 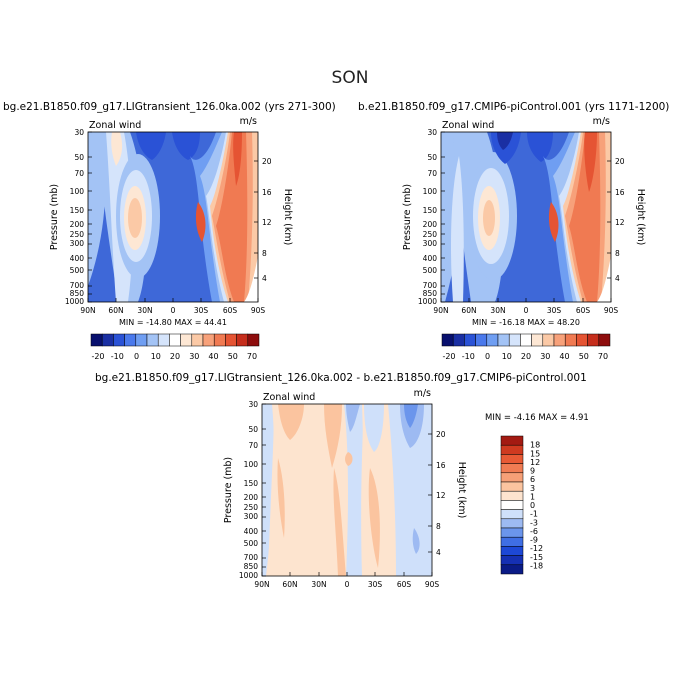 What do you see at coordinates (54, 217) in the screenshot?
I see `y-axis-label: Pressure (mb)` at bounding box center [54, 217].